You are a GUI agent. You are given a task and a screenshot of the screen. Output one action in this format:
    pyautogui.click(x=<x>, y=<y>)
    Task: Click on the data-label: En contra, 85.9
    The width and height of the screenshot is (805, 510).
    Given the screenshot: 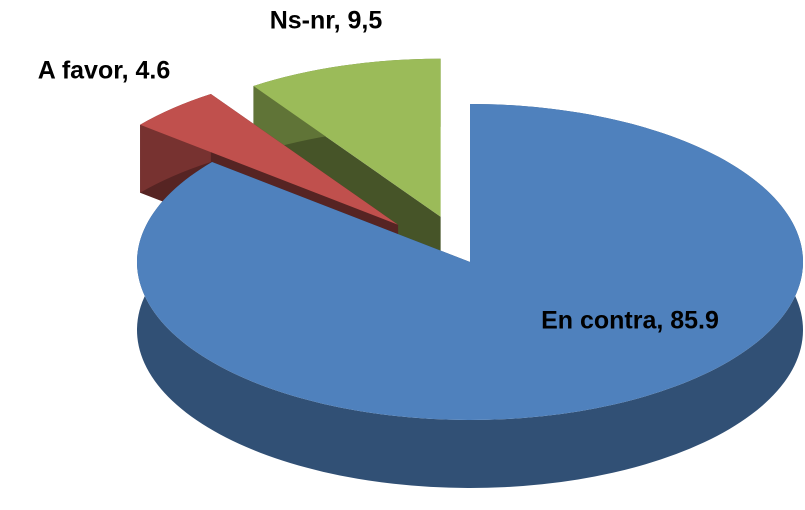 What is the action you would take?
    pyautogui.click(x=630, y=321)
    